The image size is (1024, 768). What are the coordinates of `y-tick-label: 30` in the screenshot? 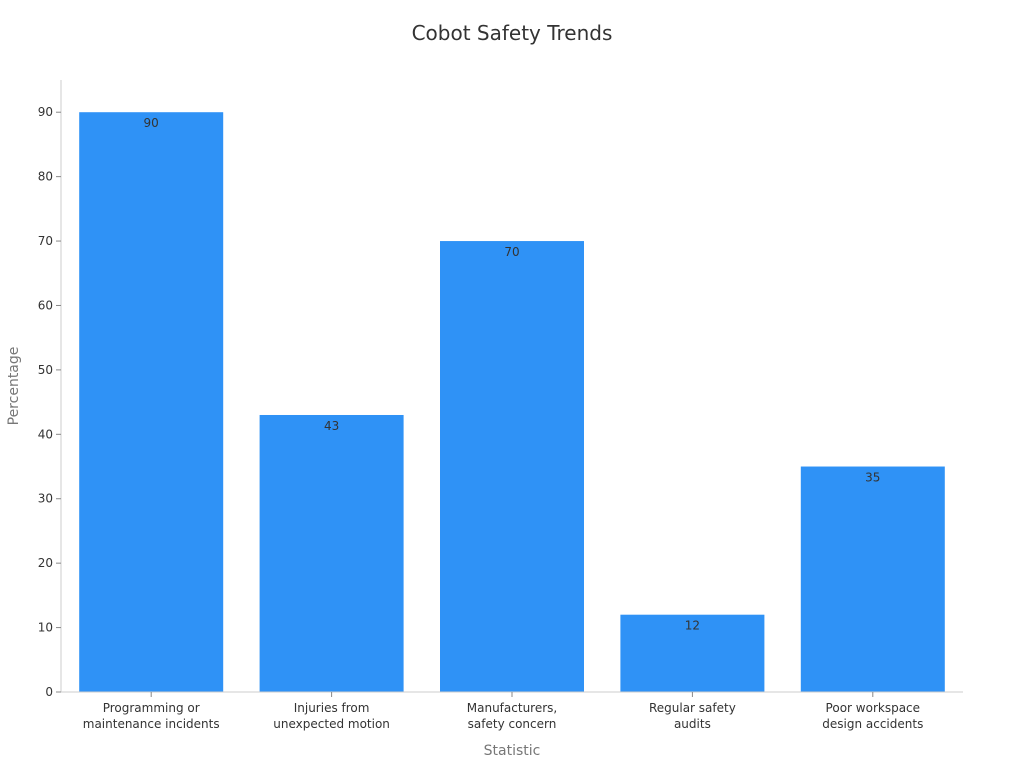 It's located at (45, 499).